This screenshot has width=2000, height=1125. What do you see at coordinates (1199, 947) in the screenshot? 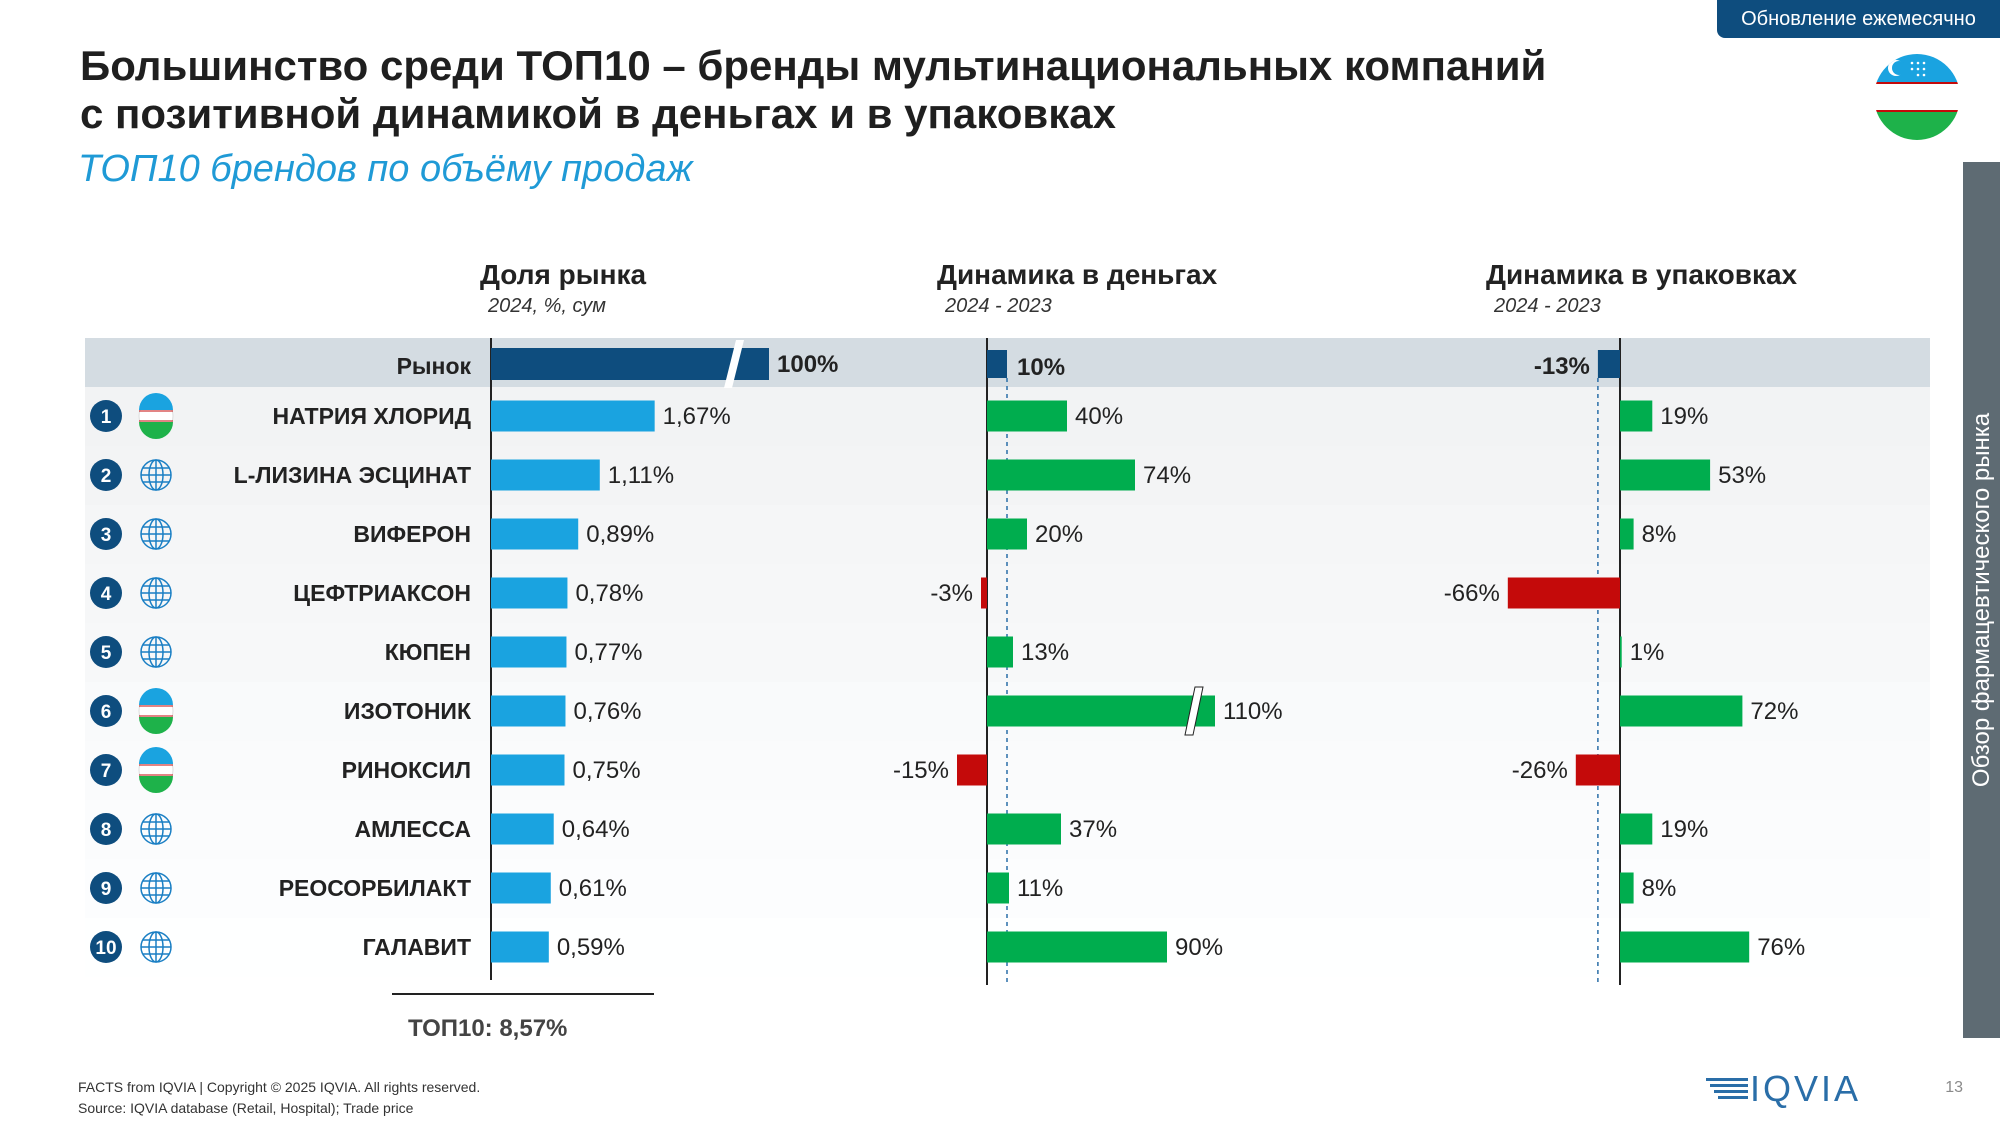
I see `money-value-label: 90%` at bounding box center [1199, 947].